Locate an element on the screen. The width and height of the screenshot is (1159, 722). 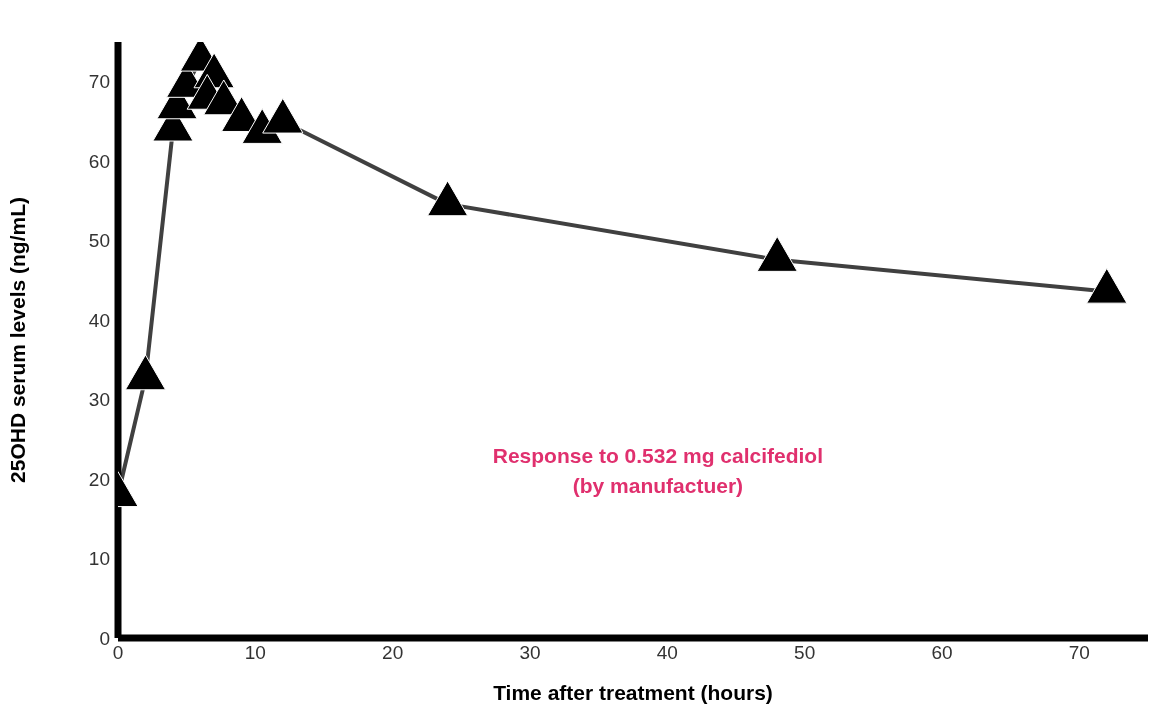
x-tick-label: 20 is located at coordinates (393, 653).